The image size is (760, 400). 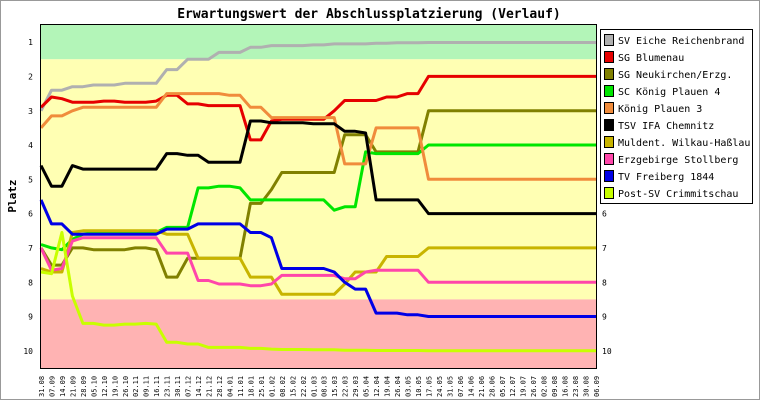 What do you see at coordinates (471, 386) in the screenshot?
I see `x-tick-label: 14.06` at bounding box center [471, 386].